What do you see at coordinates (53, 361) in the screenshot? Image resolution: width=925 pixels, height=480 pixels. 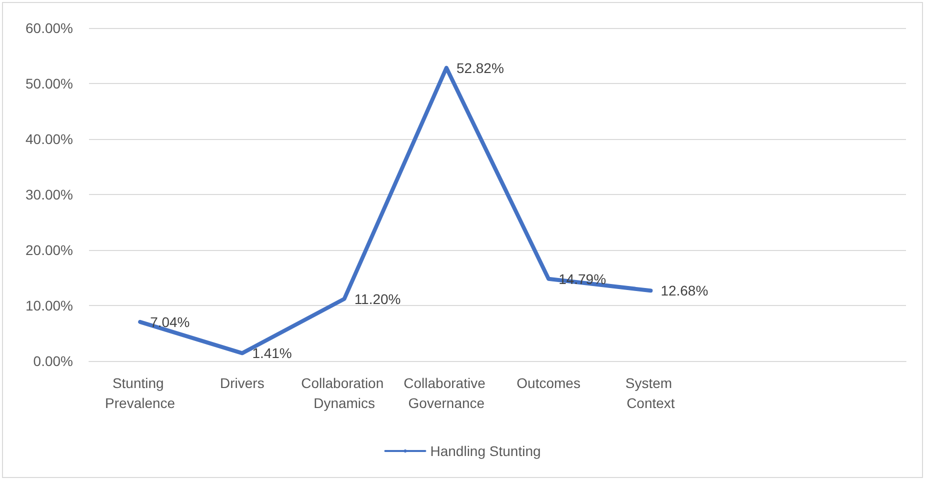 I see `y-tick-label: 0.00%` at bounding box center [53, 361].